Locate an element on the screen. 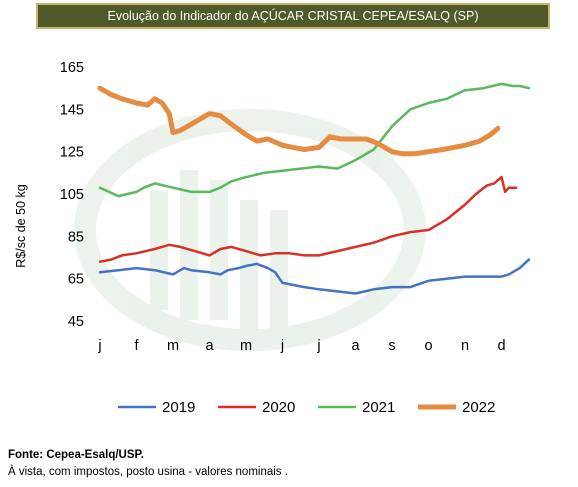  series-line-2020 is located at coordinates (308, 219).